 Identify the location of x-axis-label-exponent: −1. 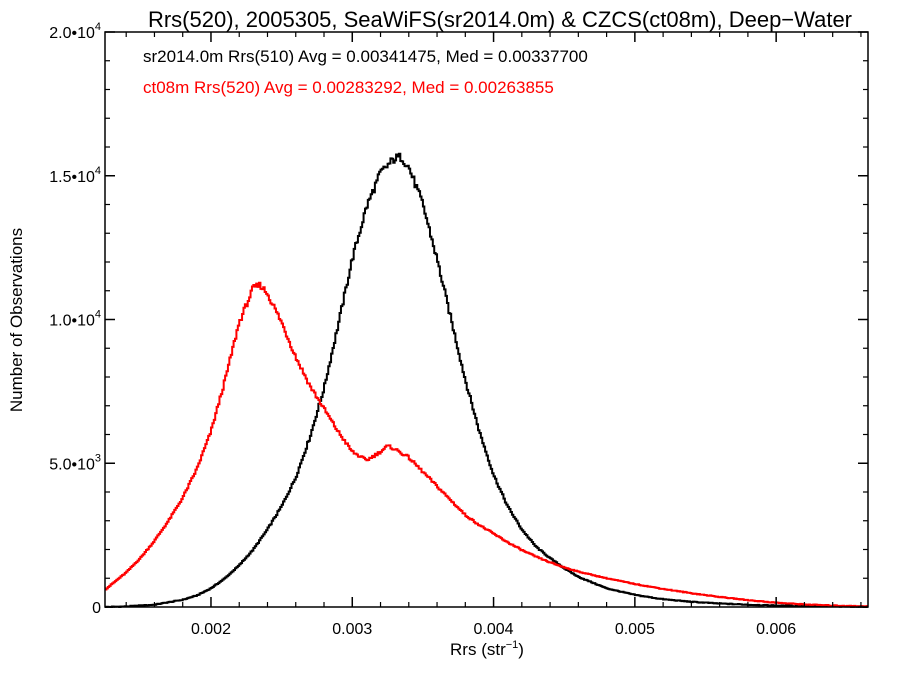
(512, 645).